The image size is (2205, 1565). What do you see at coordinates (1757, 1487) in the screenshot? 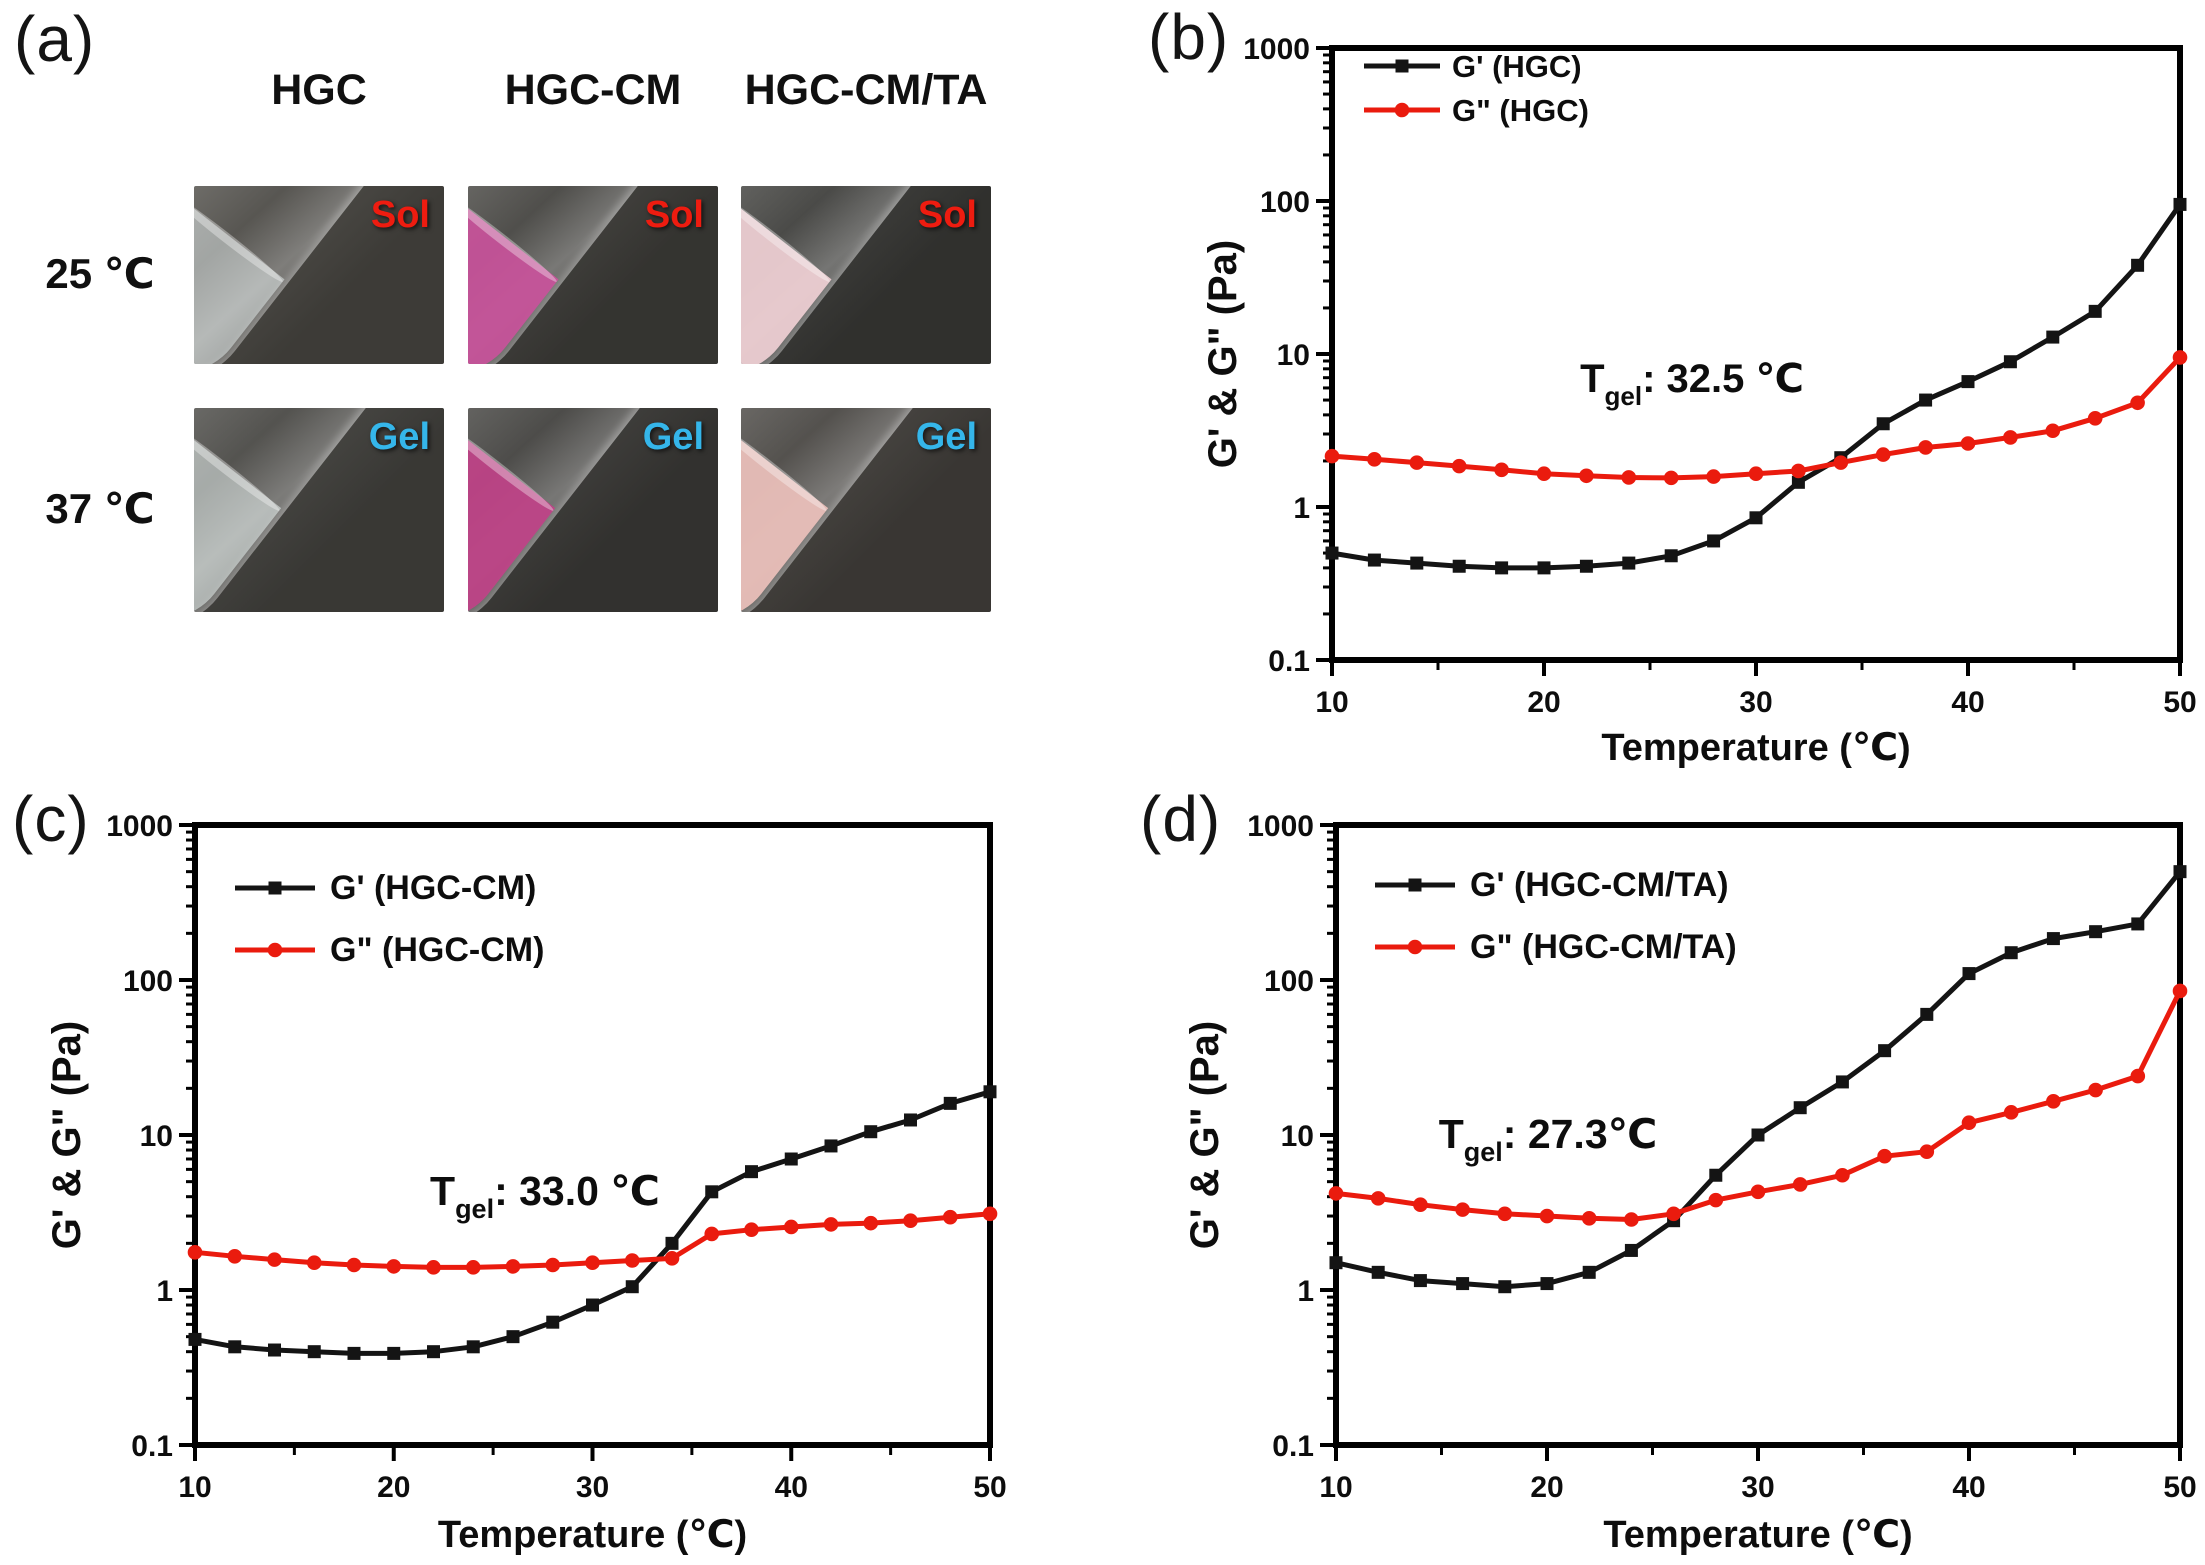
I see `x-tick-label: 30` at bounding box center [1757, 1487].